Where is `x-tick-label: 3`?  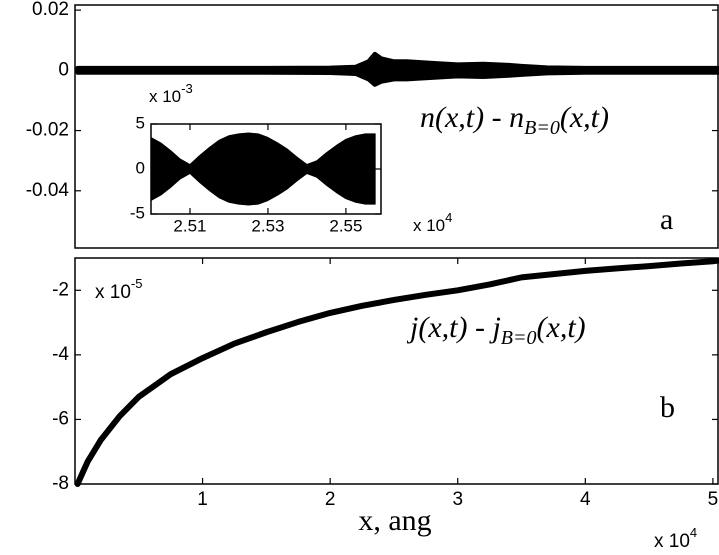 x-tick-label: 3 is located at coordinates (457, 499).